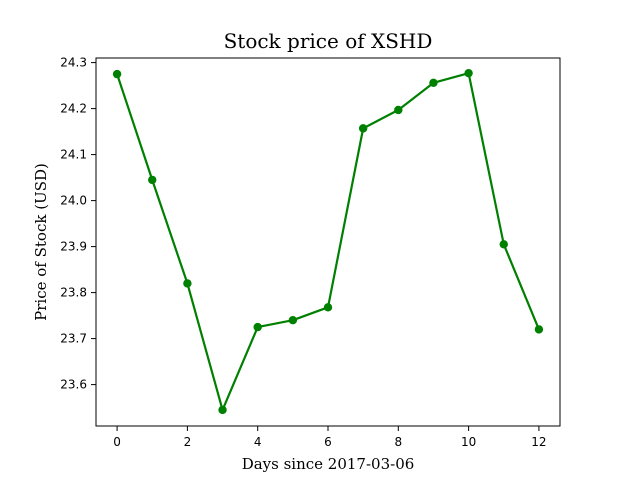  What do you see at coordinates (398, 442) in the screenshot?
I see `x-tick-label: 8` at bounding box center [398, 442].